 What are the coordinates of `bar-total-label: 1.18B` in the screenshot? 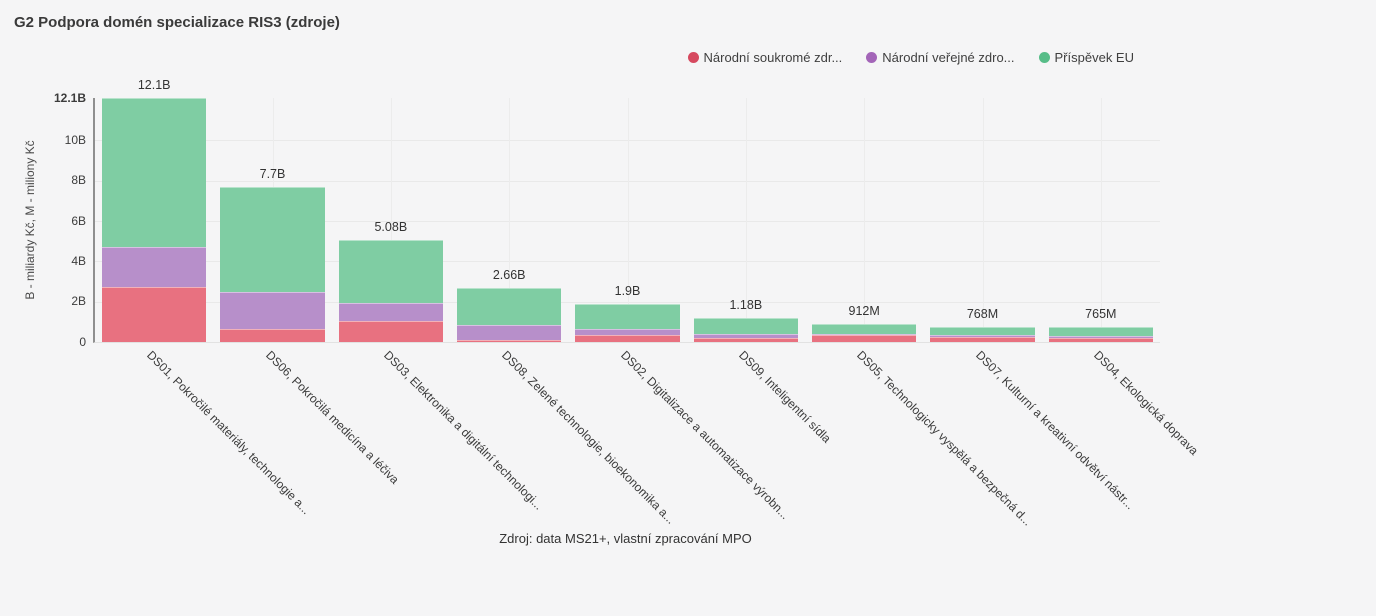 It's located at (746, 305).